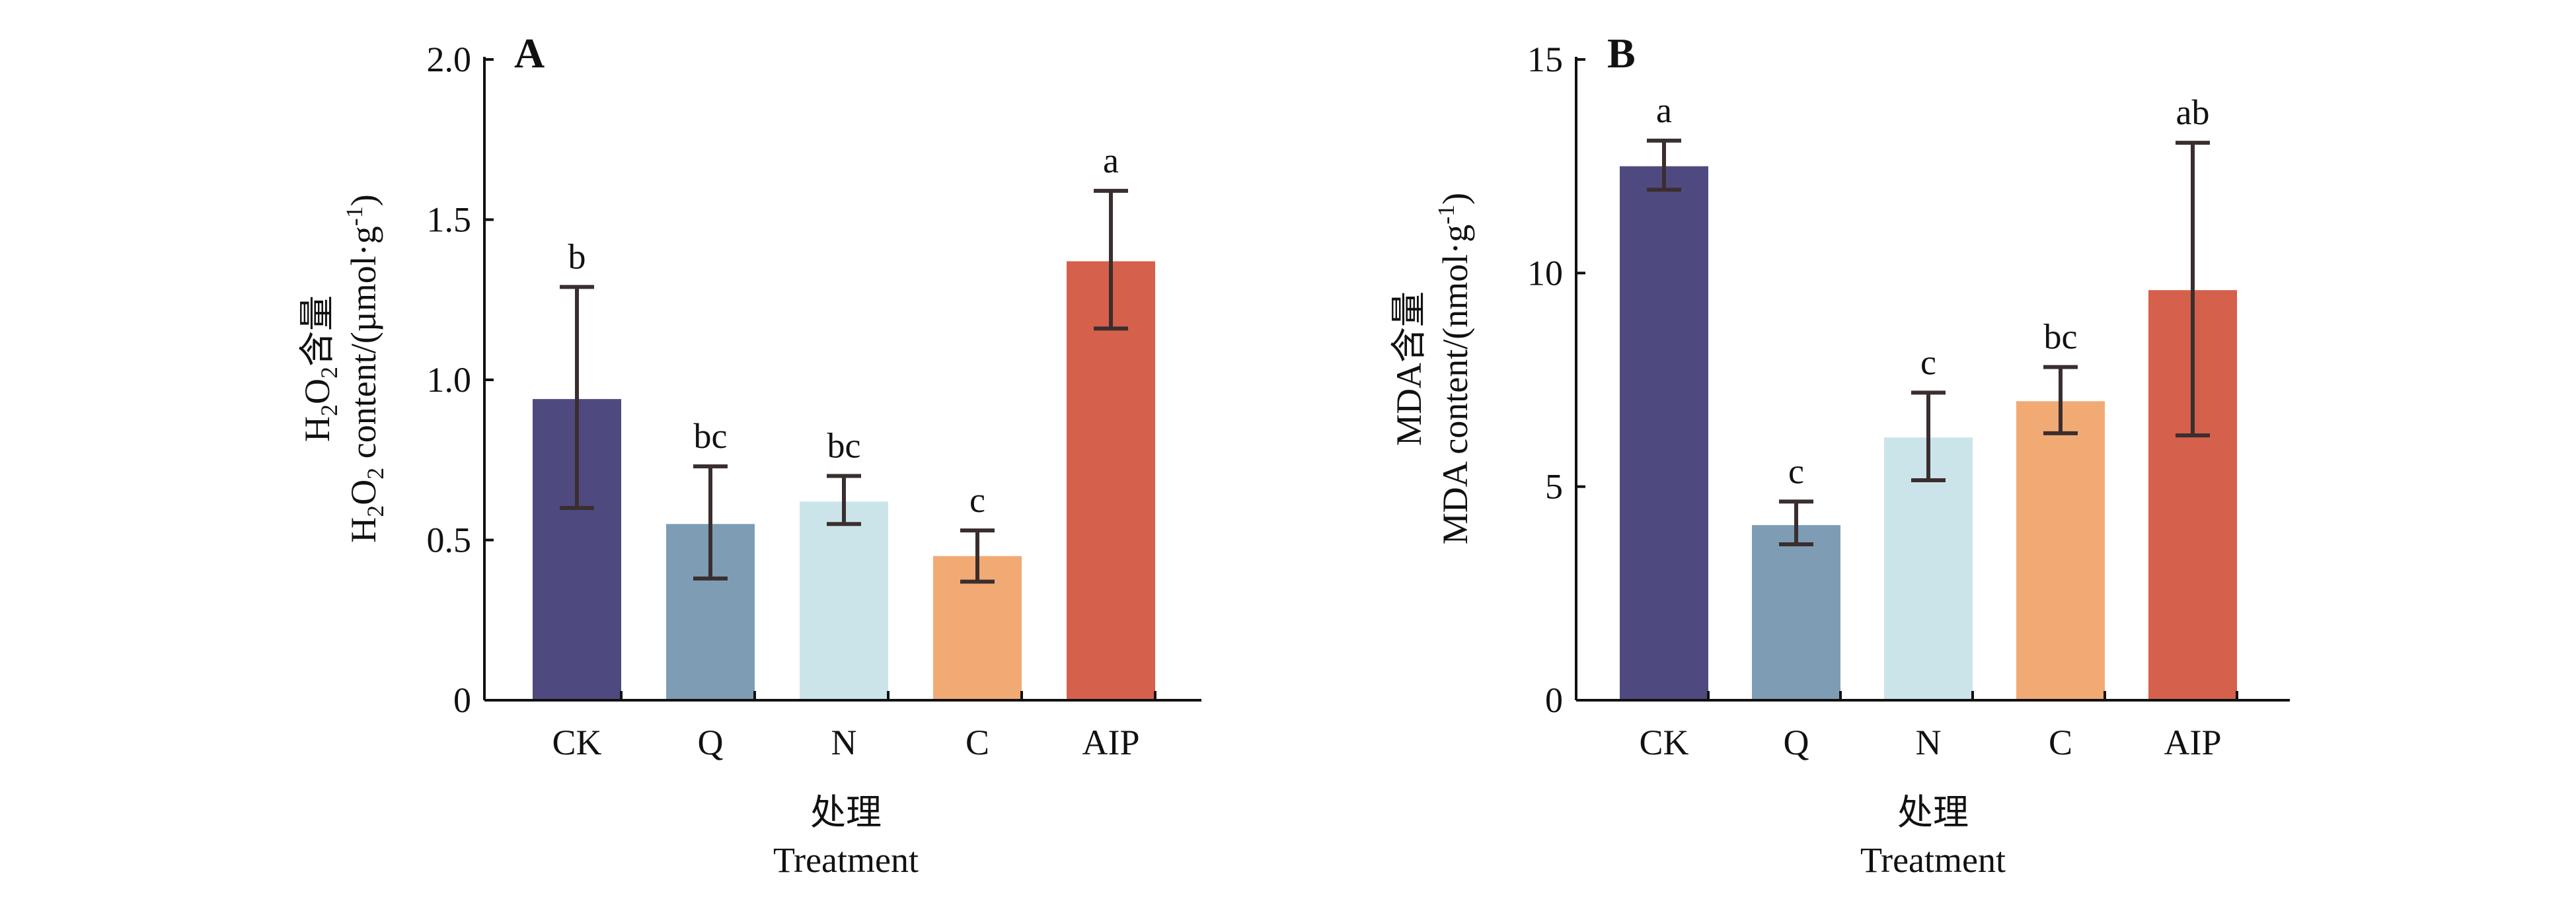 The image size is (2576, 905). I want to click on panel-b-ylabel-line2: MDA content/(nmol·g-1), so click(1454, 368).